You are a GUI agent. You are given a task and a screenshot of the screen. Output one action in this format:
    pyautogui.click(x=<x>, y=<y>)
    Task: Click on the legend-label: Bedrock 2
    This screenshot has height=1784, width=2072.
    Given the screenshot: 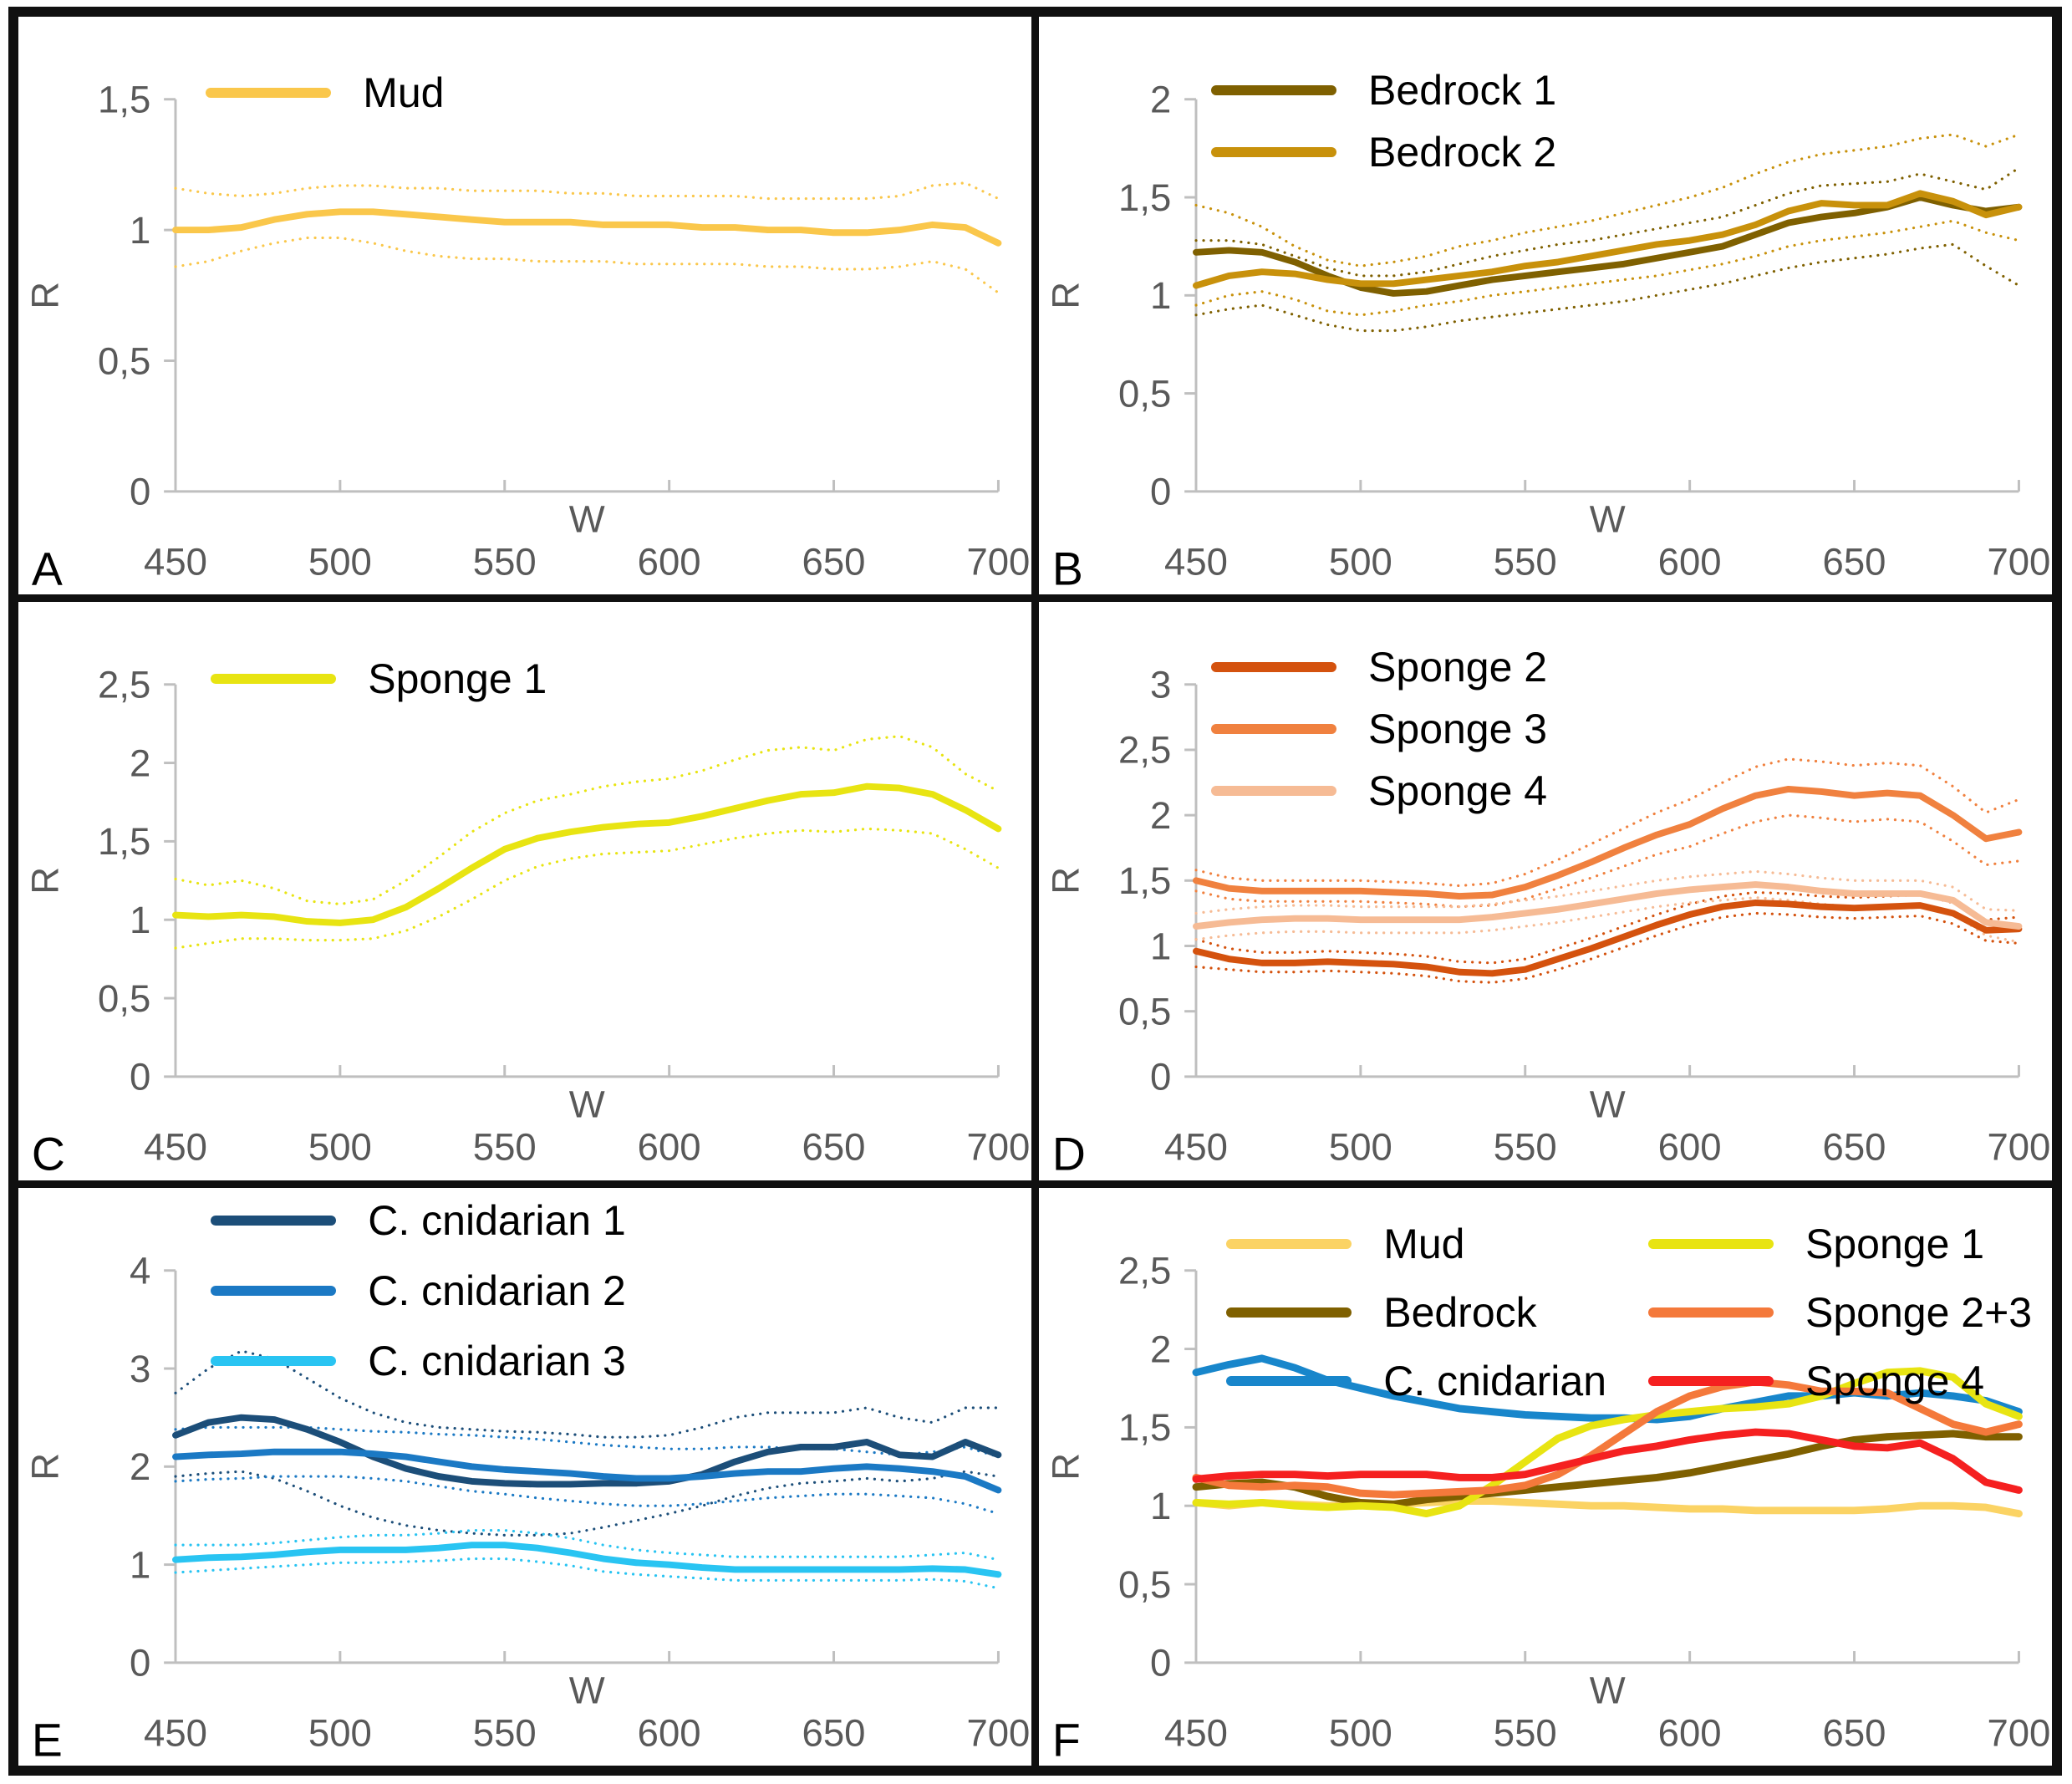 What is the action you would take?
    pyautogui.click(x=1462, y=152)
    